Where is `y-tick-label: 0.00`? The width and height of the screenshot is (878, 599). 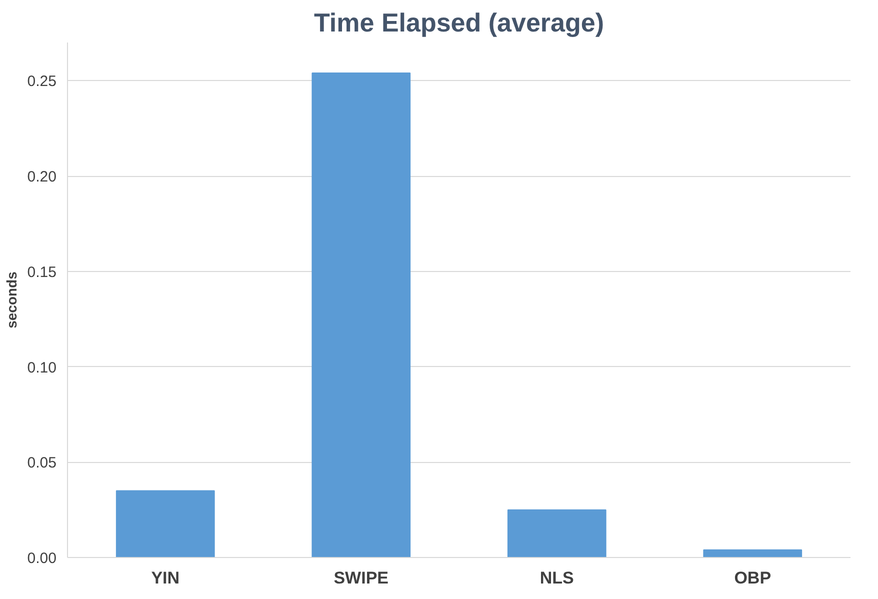
y-tick-label: 0.00 is located at coordinates (42, 558).